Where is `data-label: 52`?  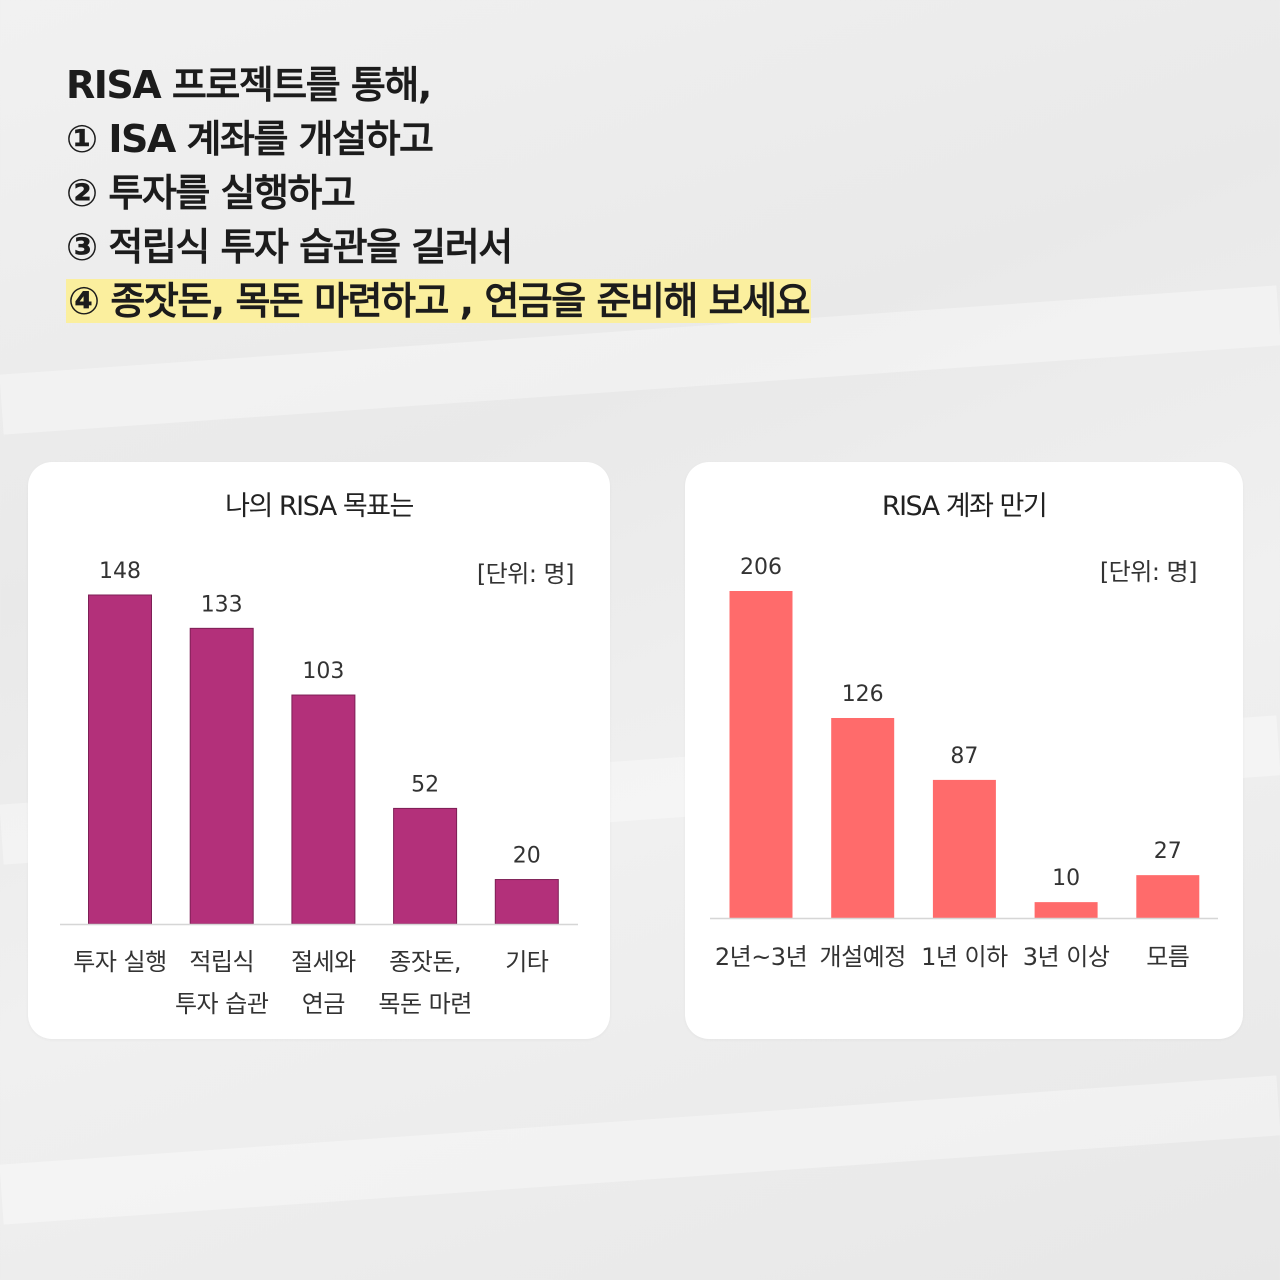
data-label: 52 is located at coordinates (425, 784).